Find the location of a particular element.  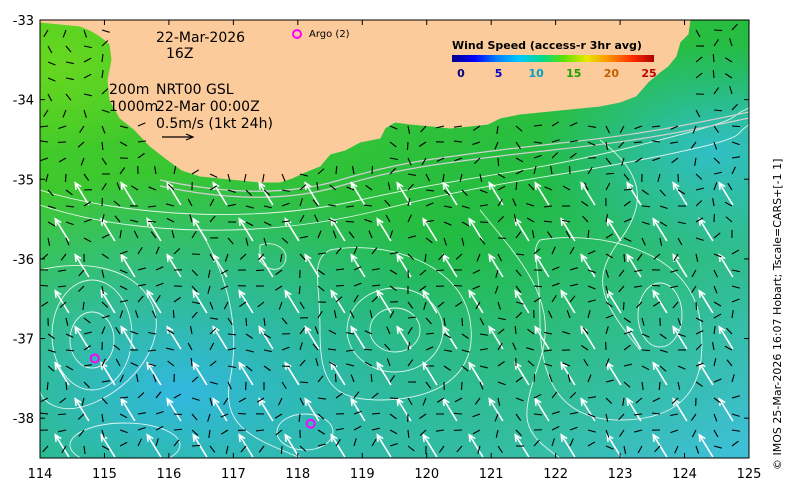

x-tick-label: 119 is located at coordinates (362, 474).